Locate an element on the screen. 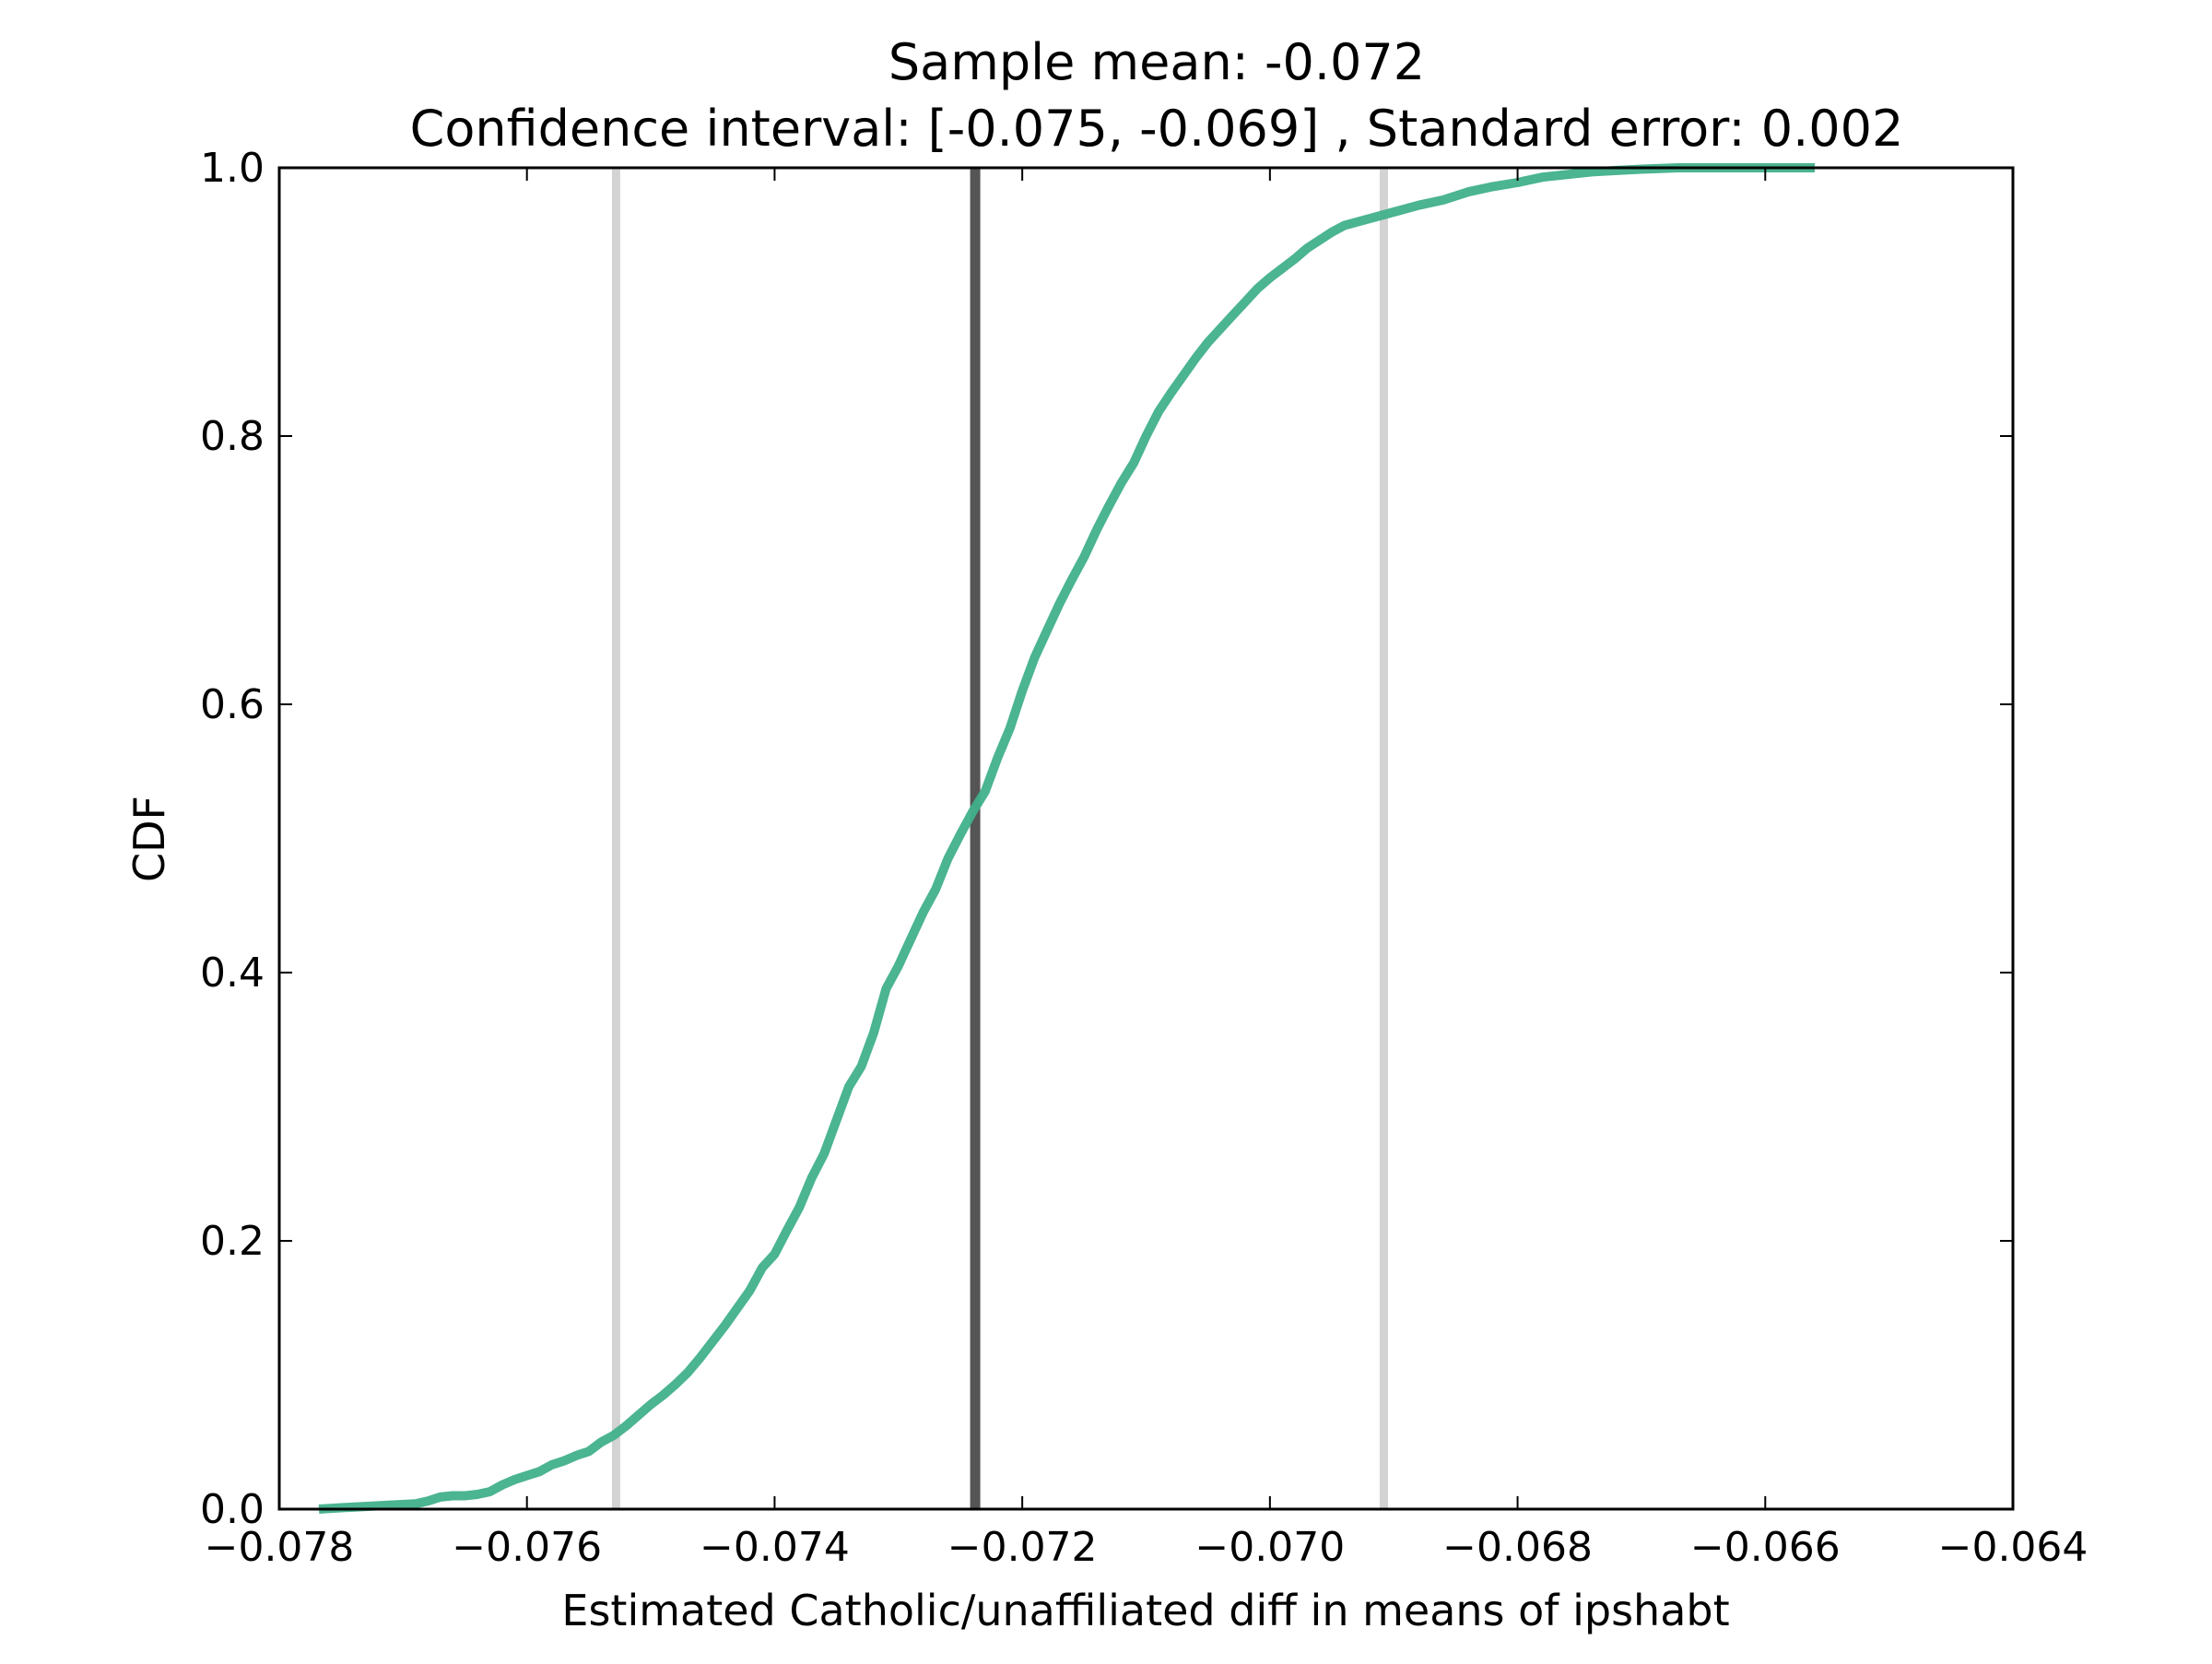 Image resolution: width=2212 pixels, height=1664 pixels. y-tick-label: 0.4 is located at coordinates (232, 973).